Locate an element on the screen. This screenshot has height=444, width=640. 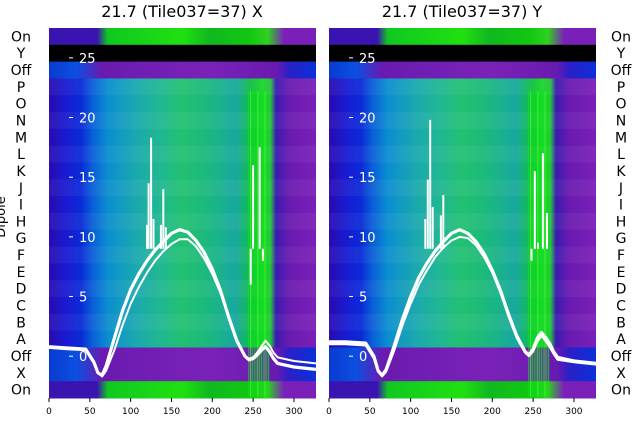
chart-title-right: 21.7 (Tile037=37) Y is located at coordinates (462, 11).